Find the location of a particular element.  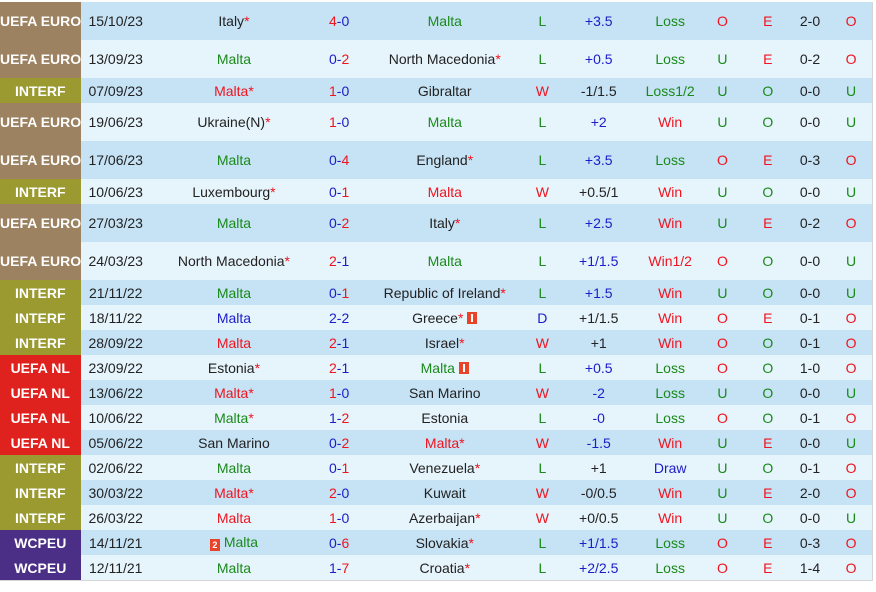

away-team: Slovakia* is located at coordinates (445, 542).